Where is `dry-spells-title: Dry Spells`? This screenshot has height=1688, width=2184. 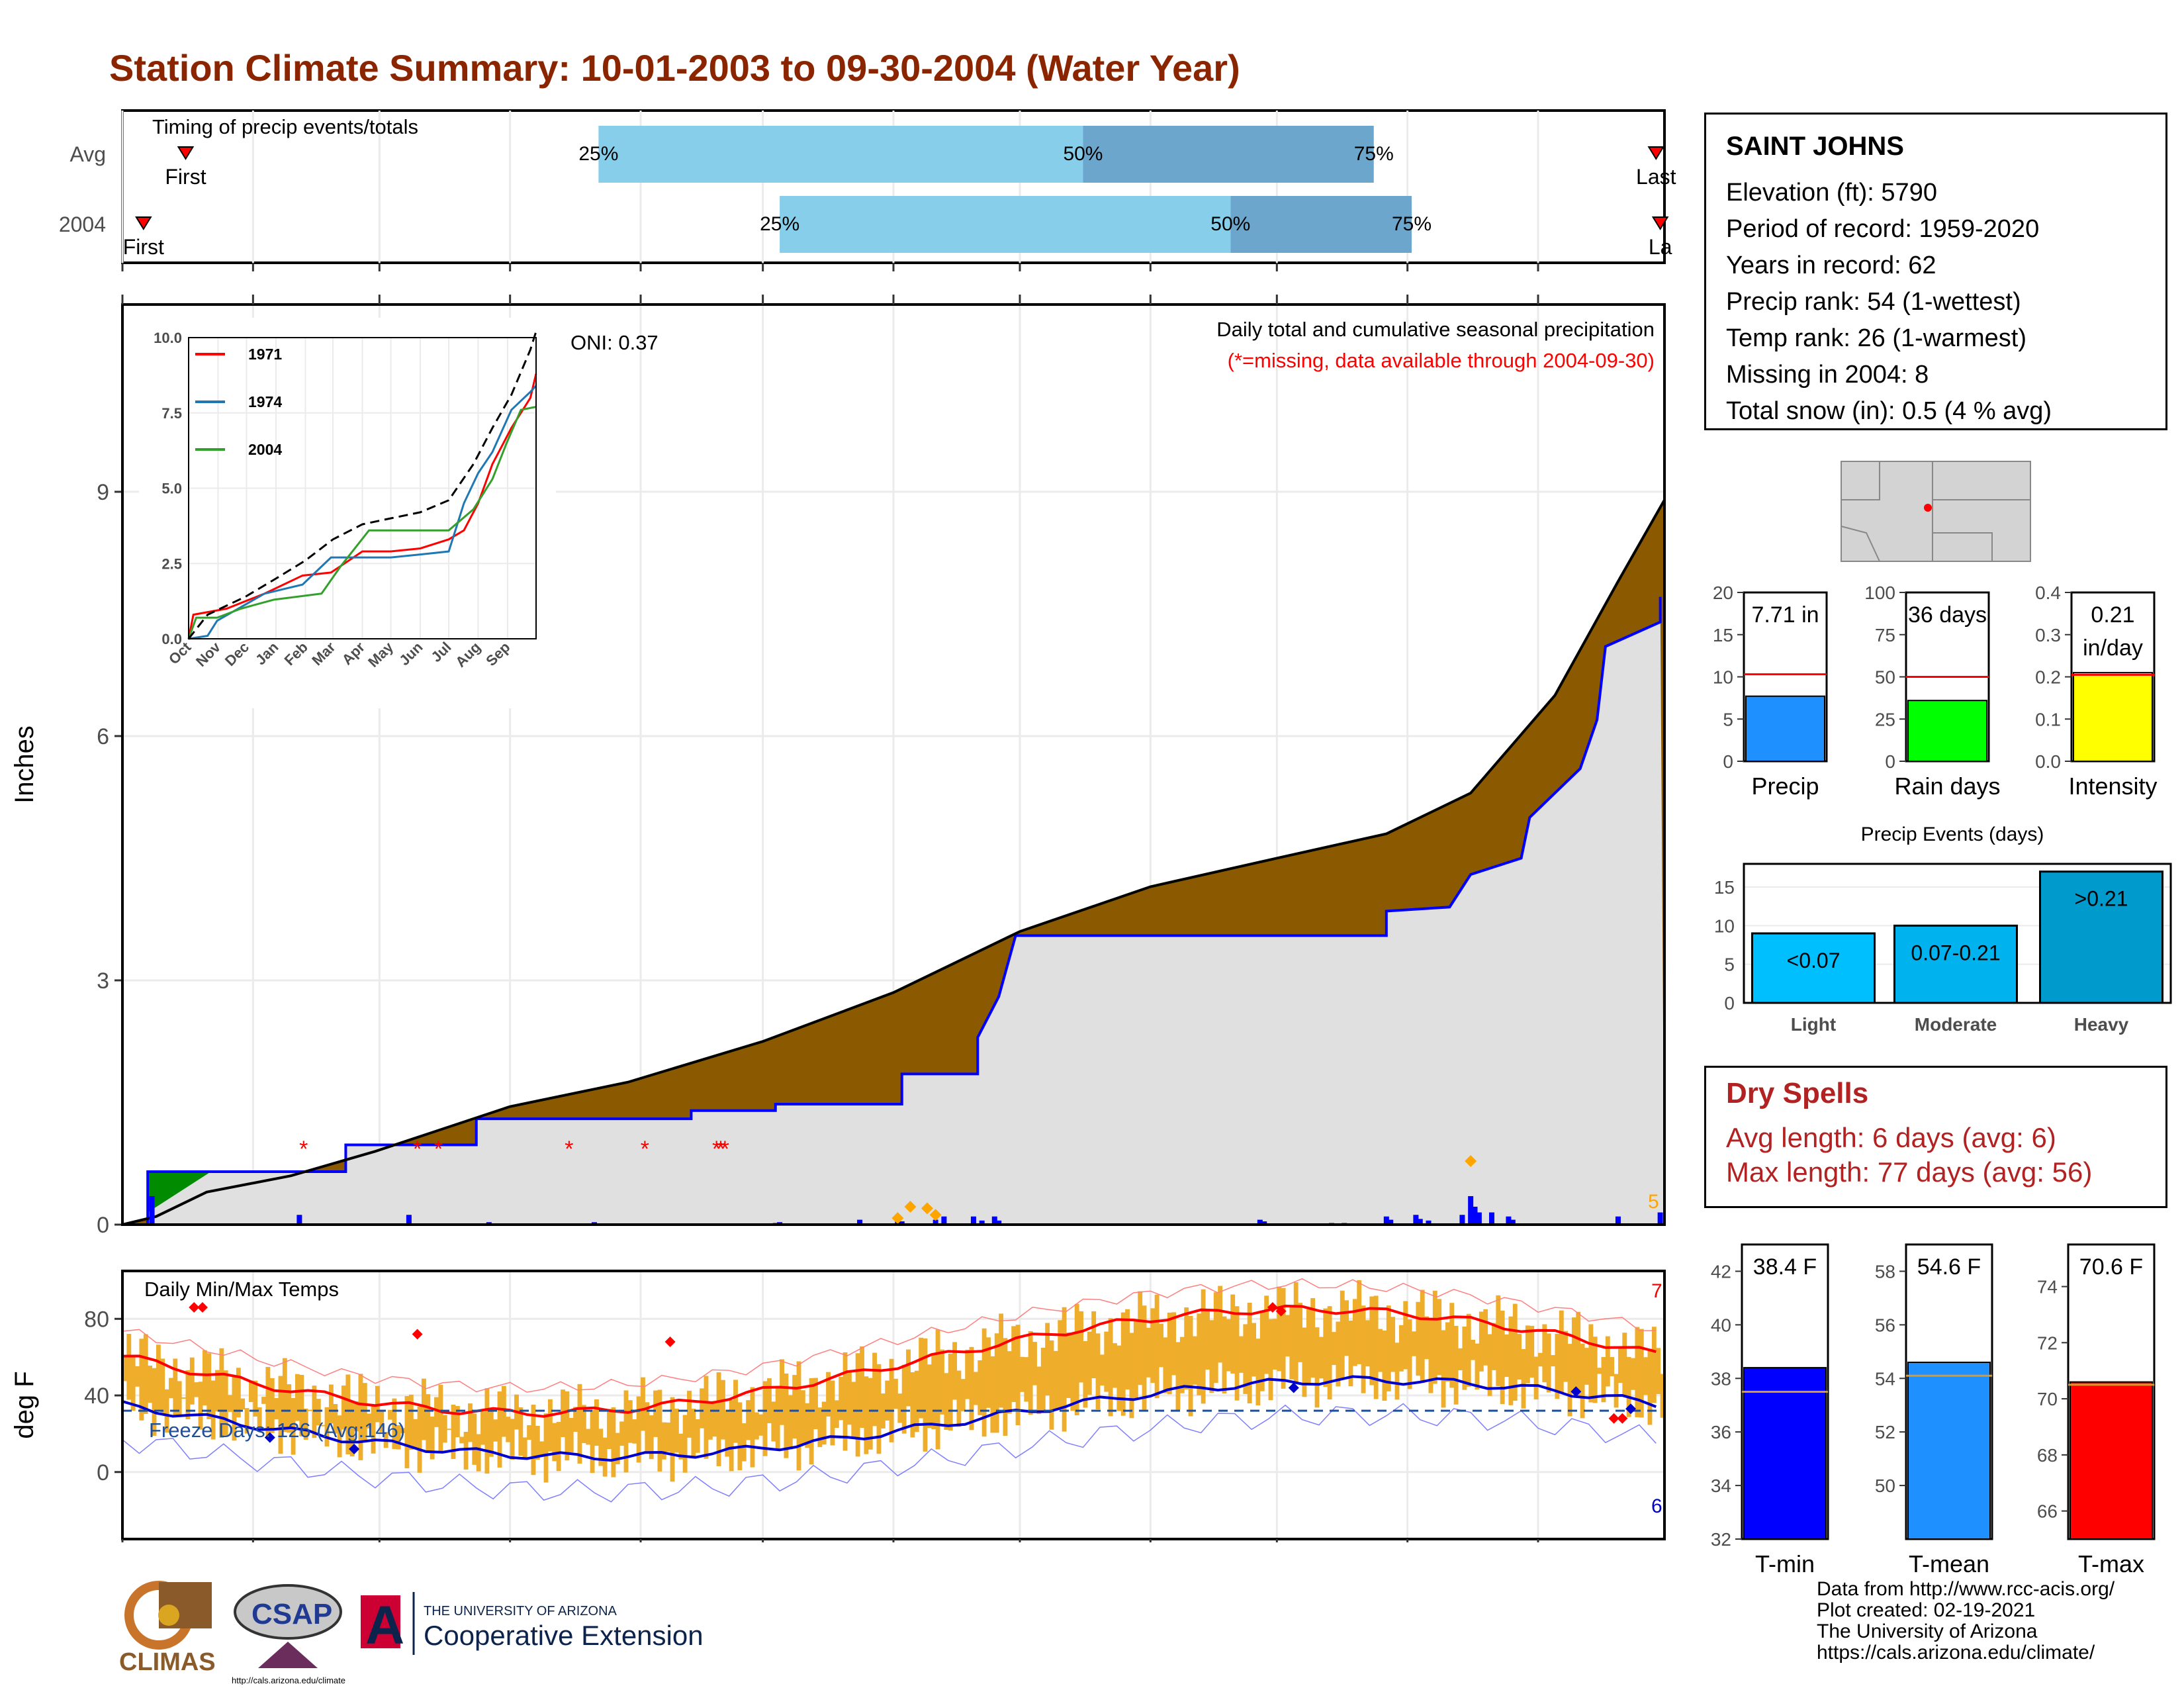
dry-spells-title: Dry Spells is located at coordinates (1797, 1093).